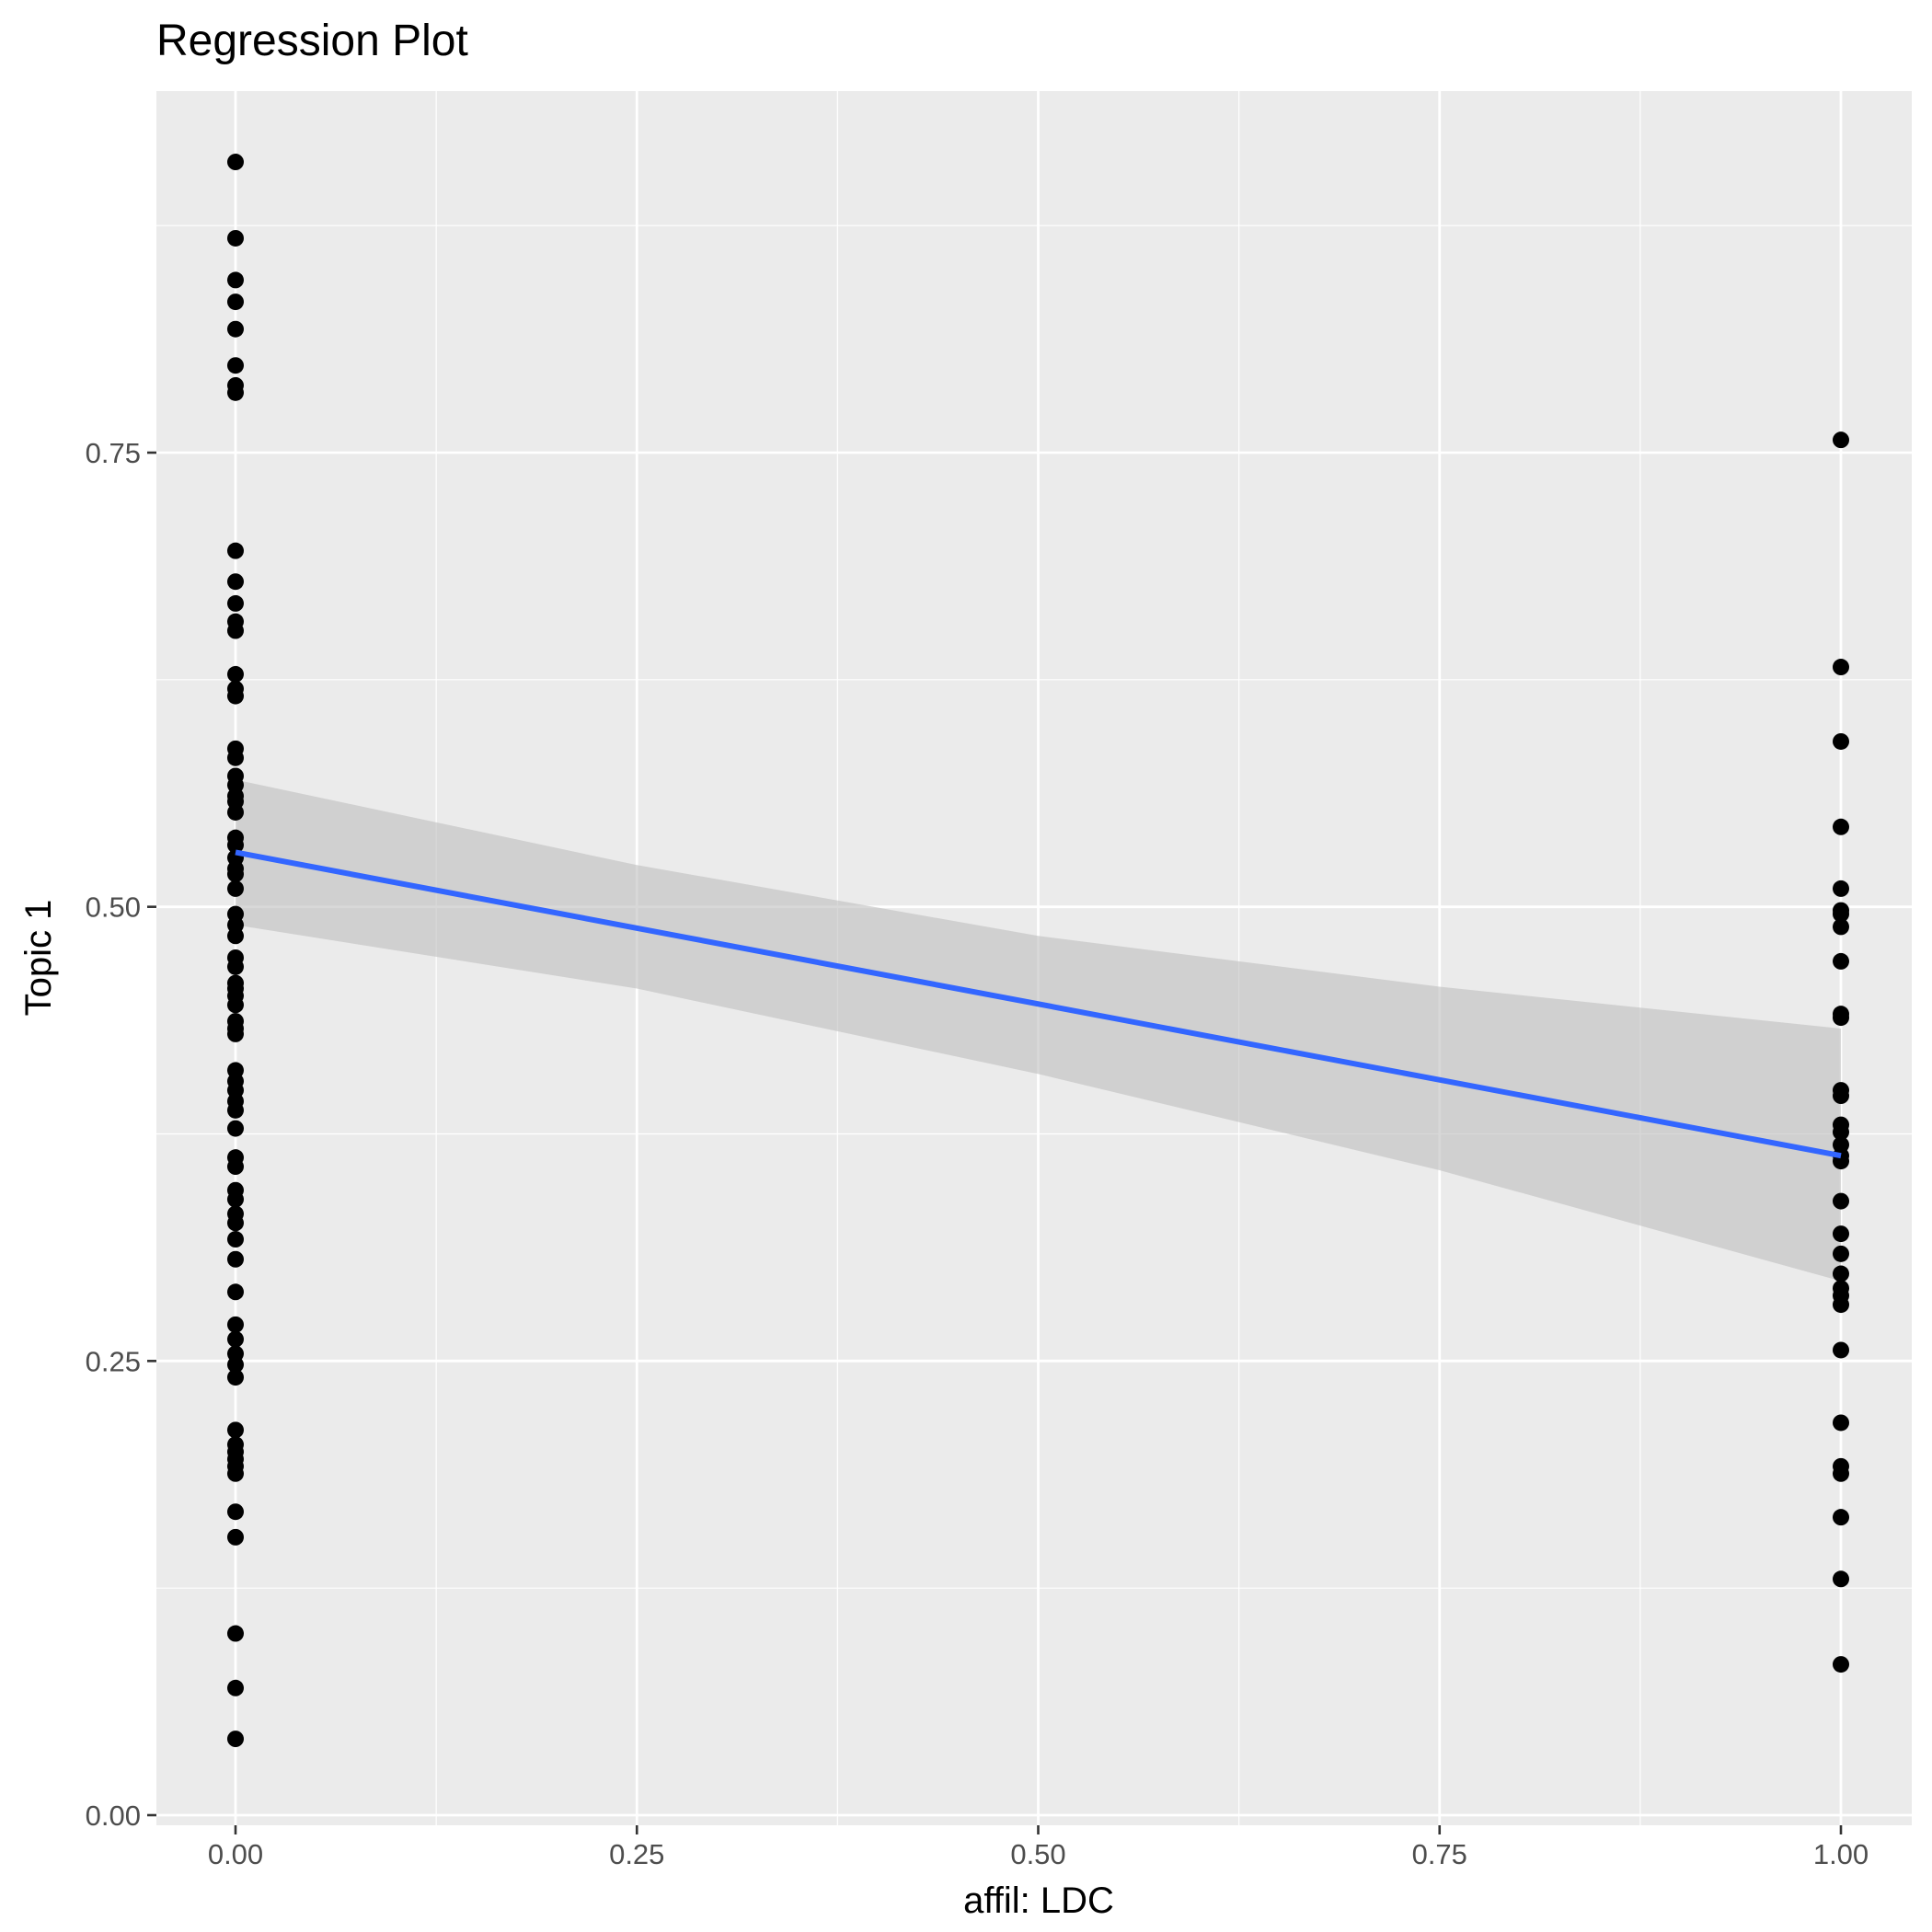  Describe the element at coordinates (113, 1816) in the screenshot. I see `y-tick-label: 0.00` at that location.